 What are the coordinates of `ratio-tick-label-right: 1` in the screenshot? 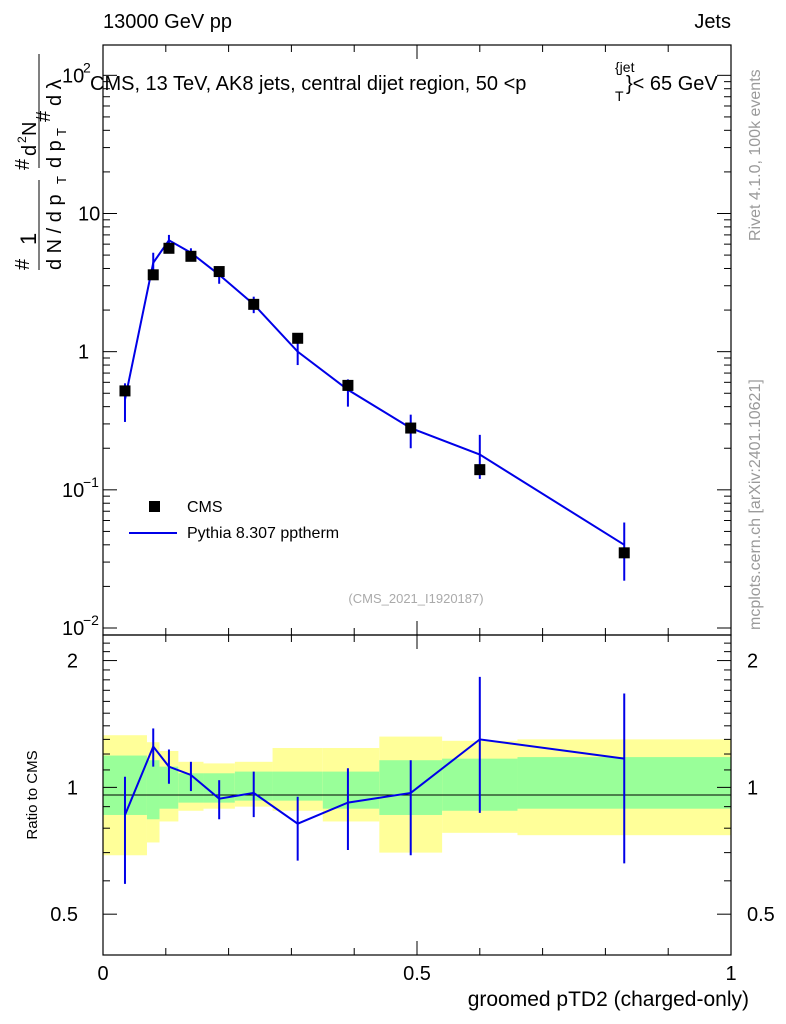 It's located at (752, 788).